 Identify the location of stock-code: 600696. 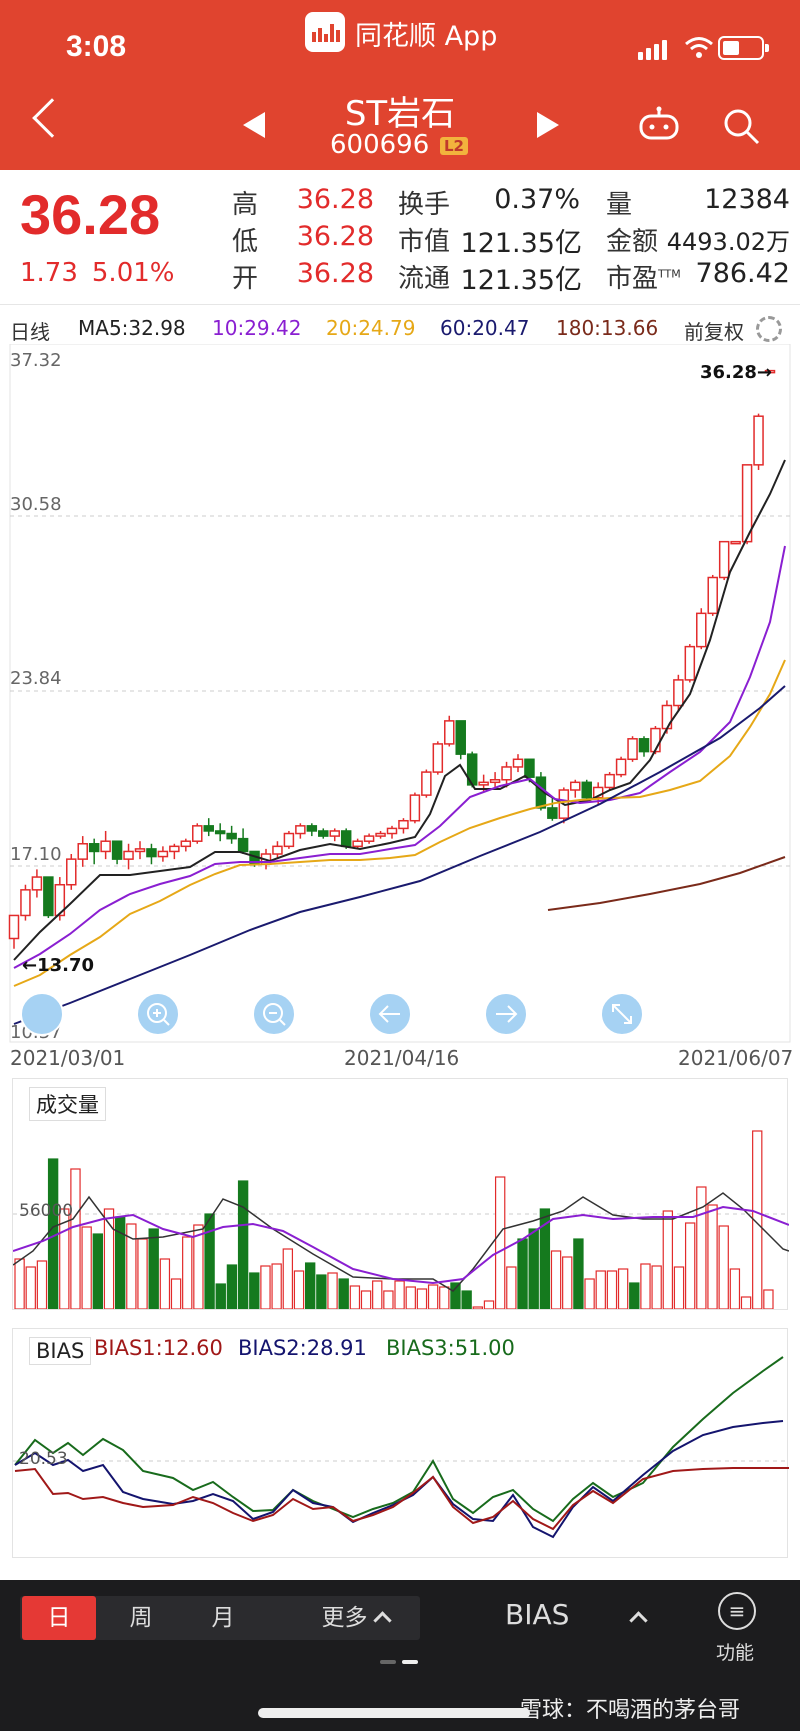
(380, 145).